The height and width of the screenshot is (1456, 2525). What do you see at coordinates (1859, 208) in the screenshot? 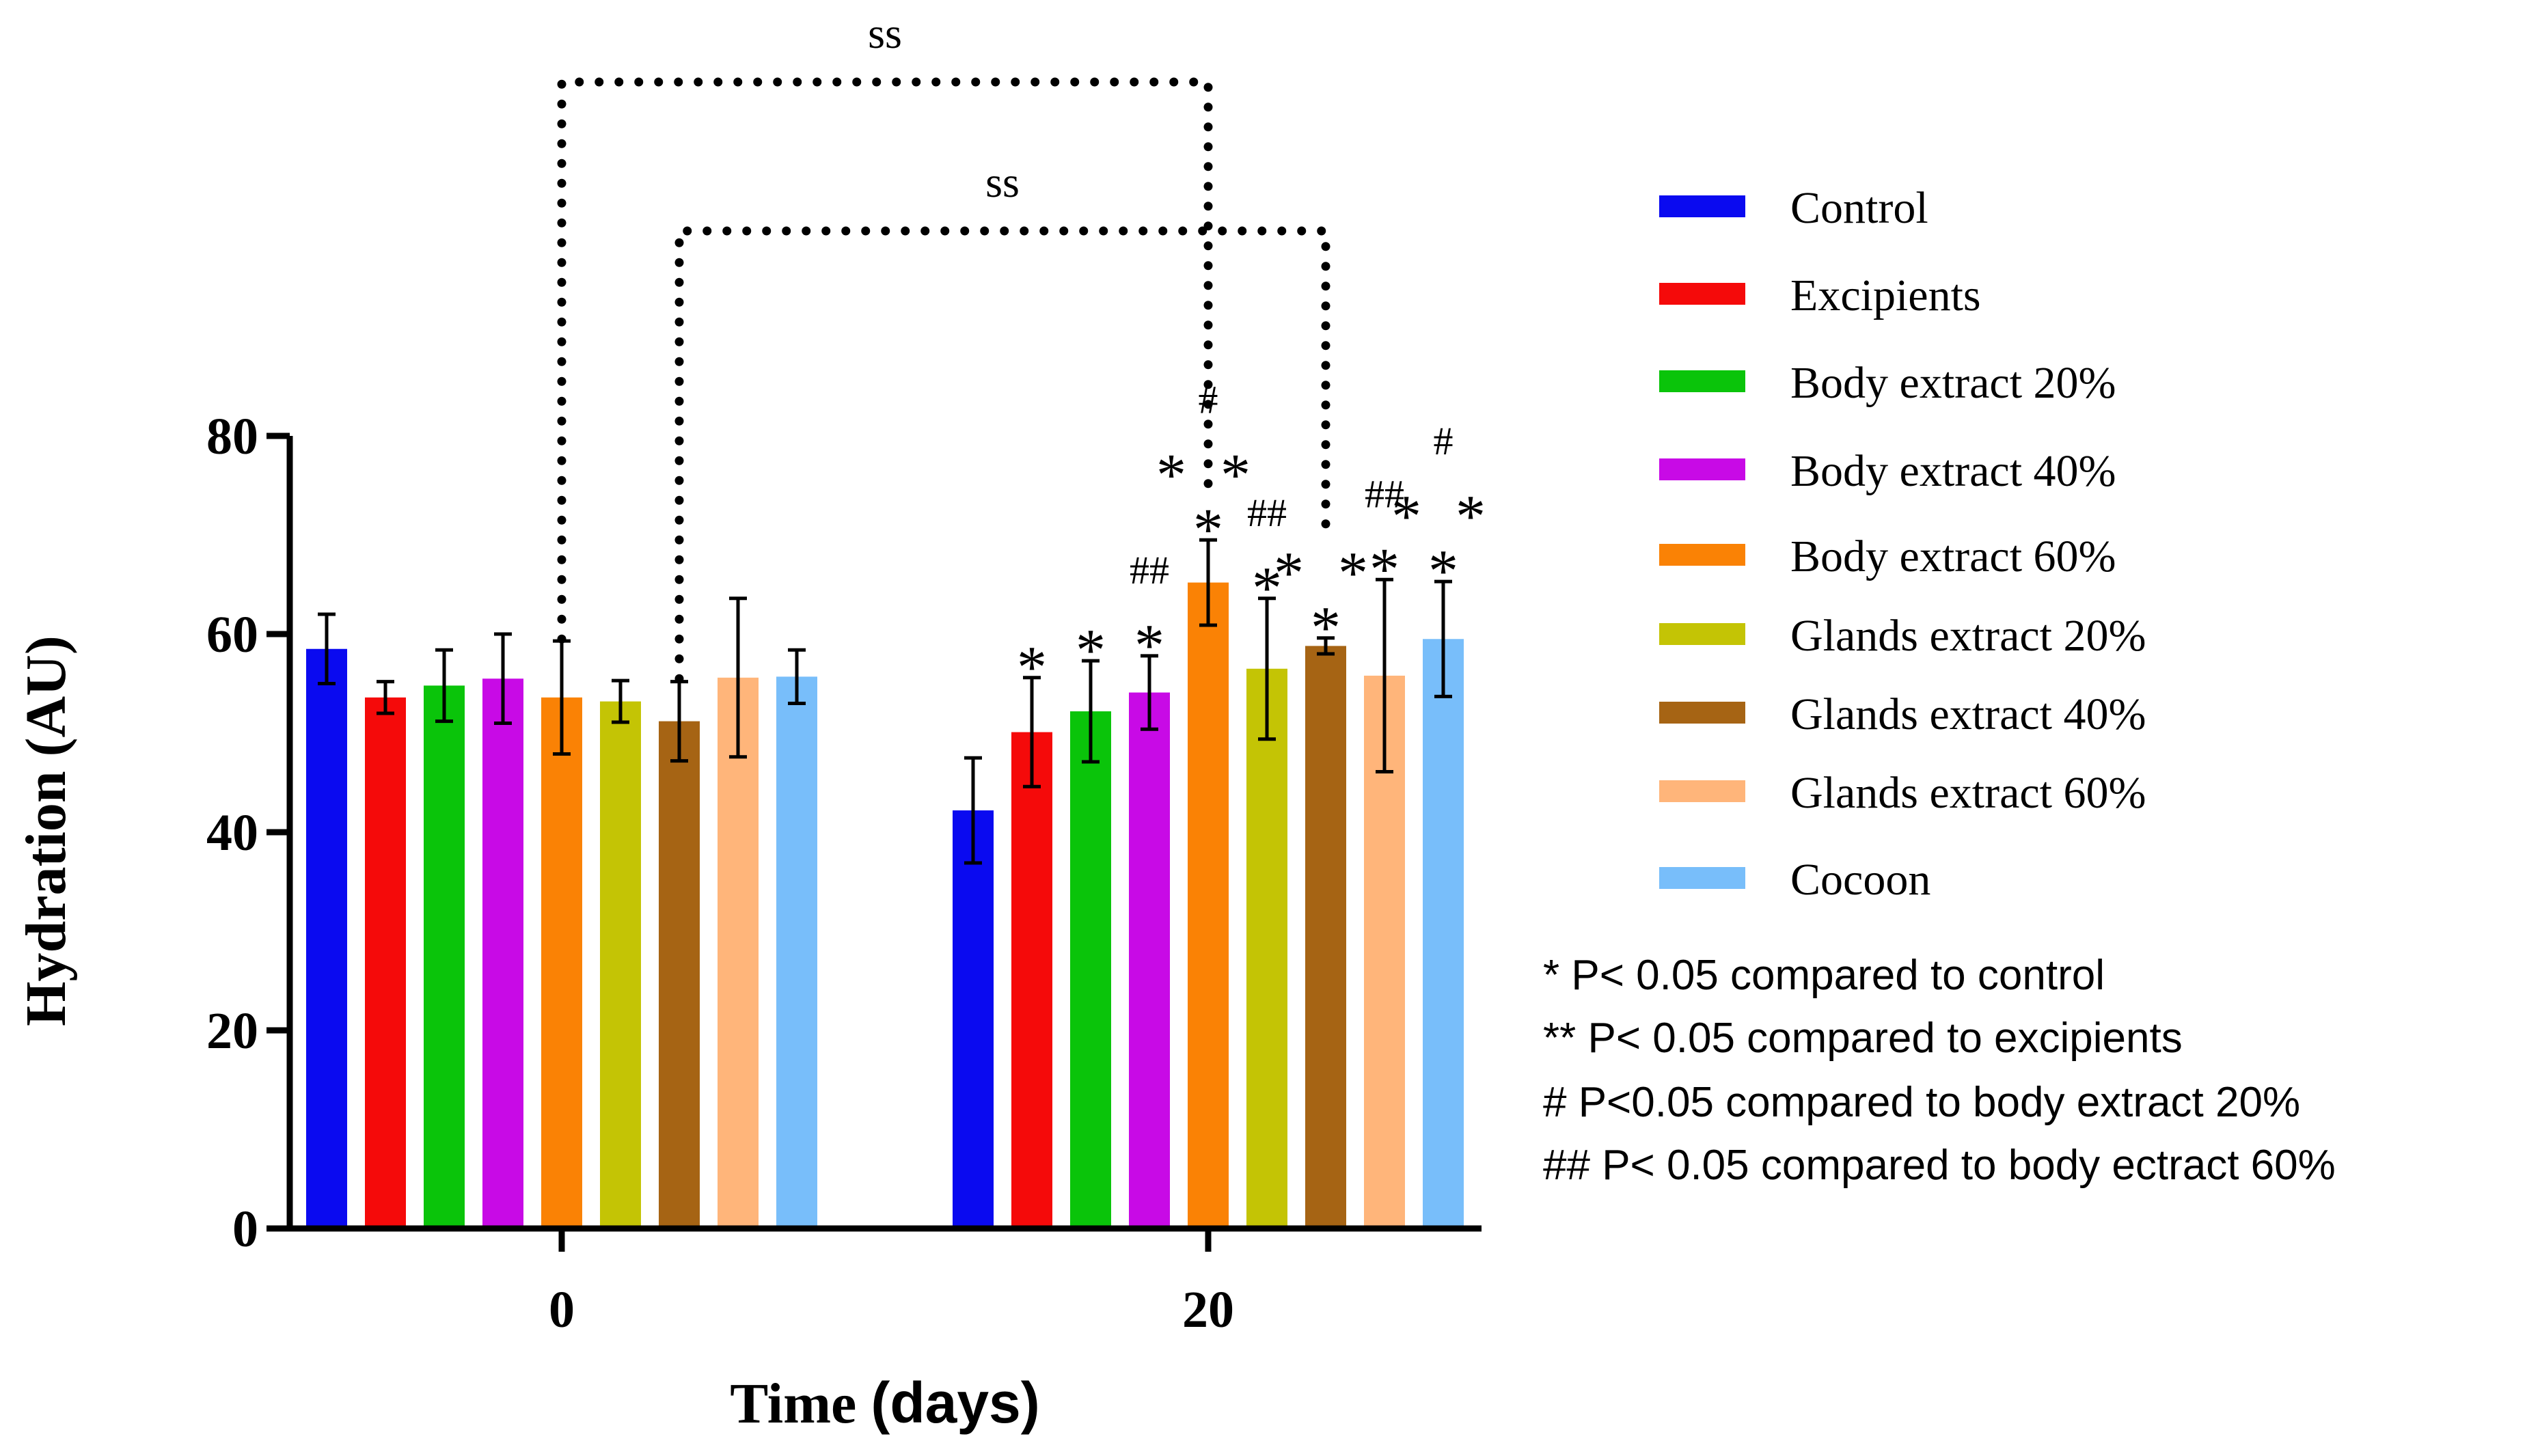
I see `legend-label: Control` at bounding box center [1859, 208].